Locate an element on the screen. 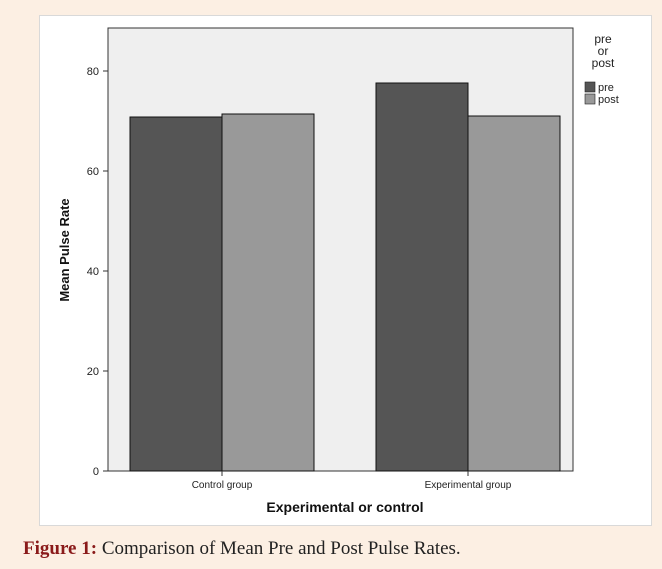 Image resolution: width=662 pixels, height=569 pixels. legend-label-pre: pre is located at coordinates (606, 88).